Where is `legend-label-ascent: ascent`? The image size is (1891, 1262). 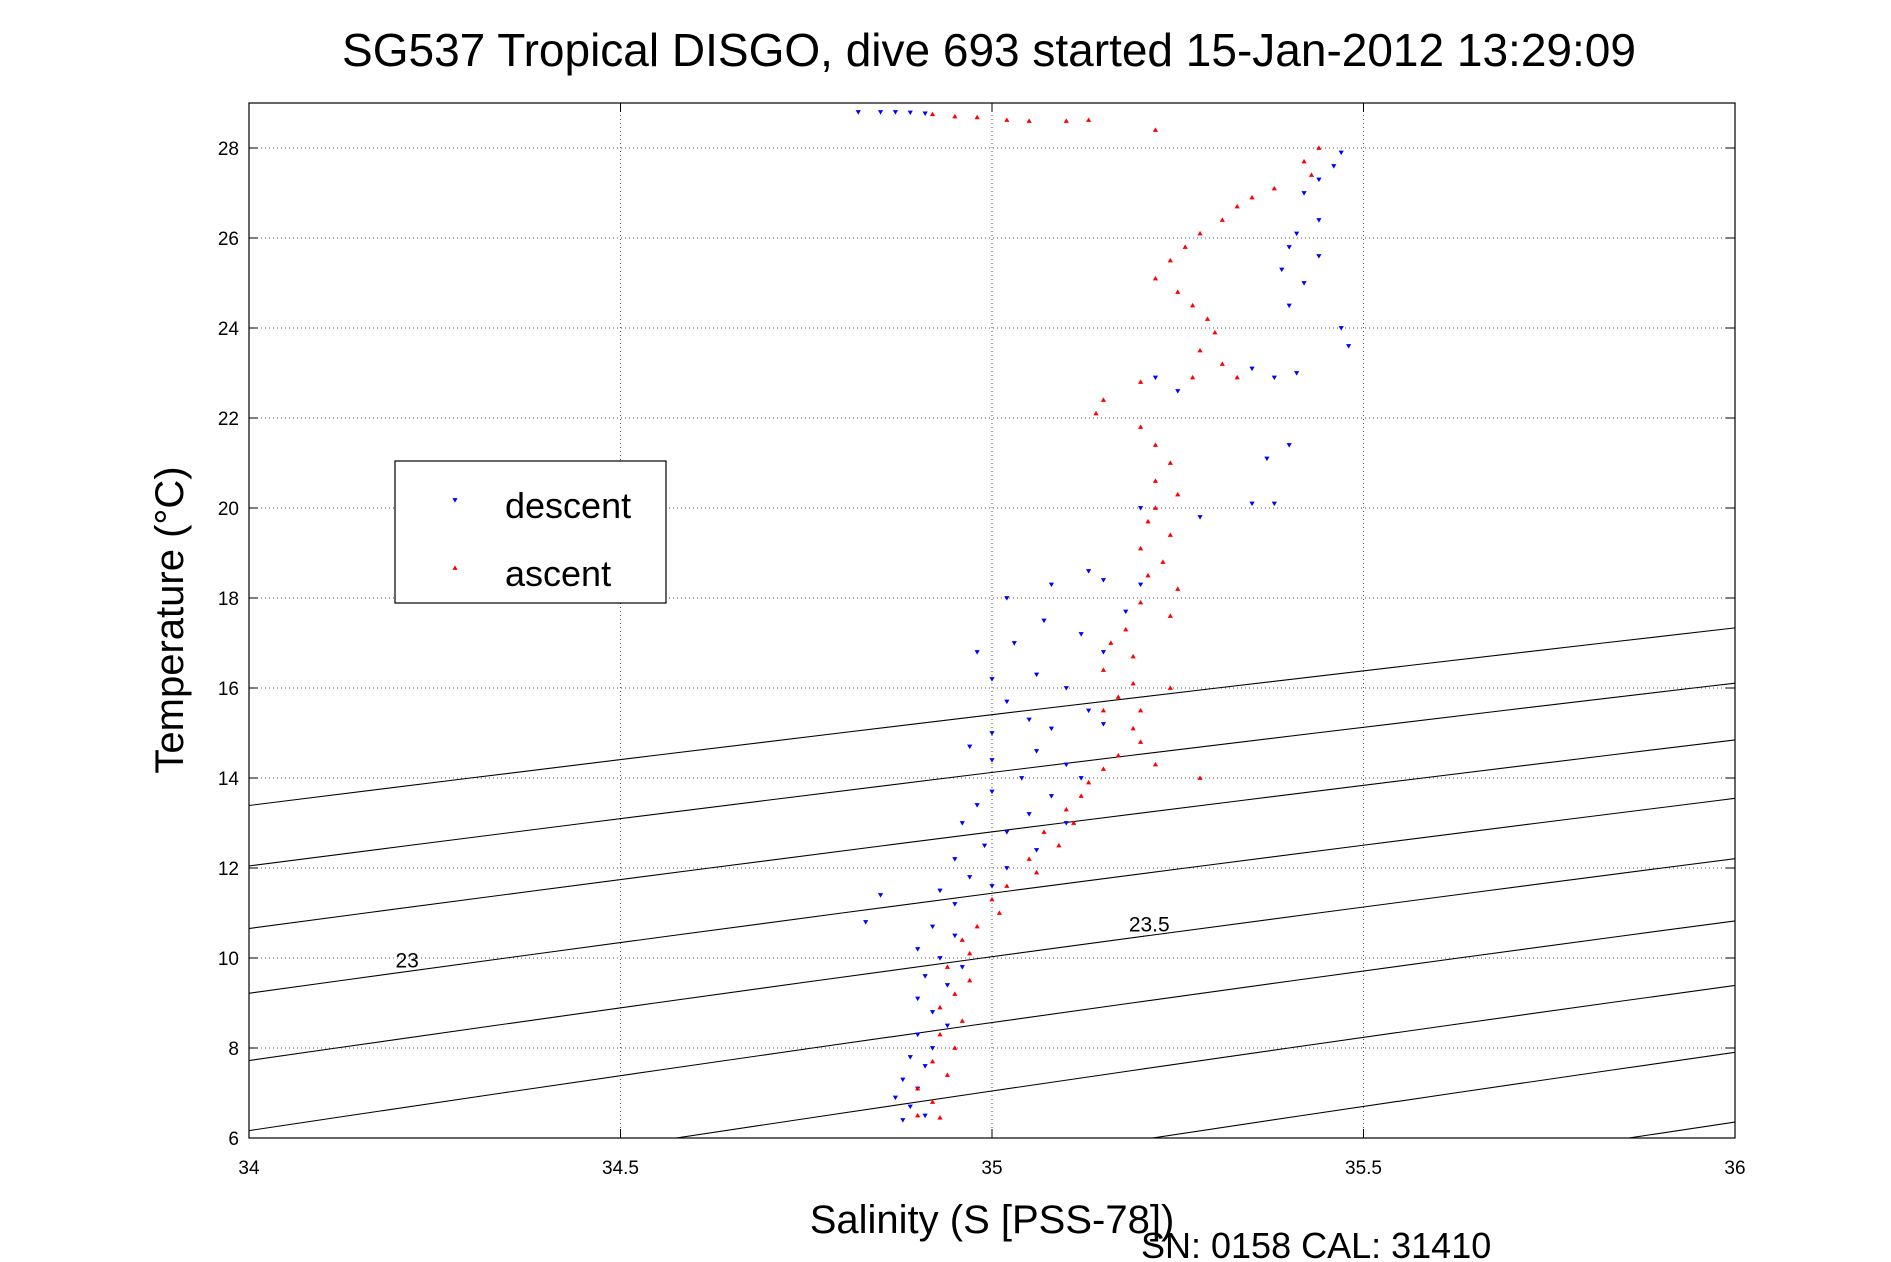 legend-label-ascent: ascent is located at coordinates (558, 573).